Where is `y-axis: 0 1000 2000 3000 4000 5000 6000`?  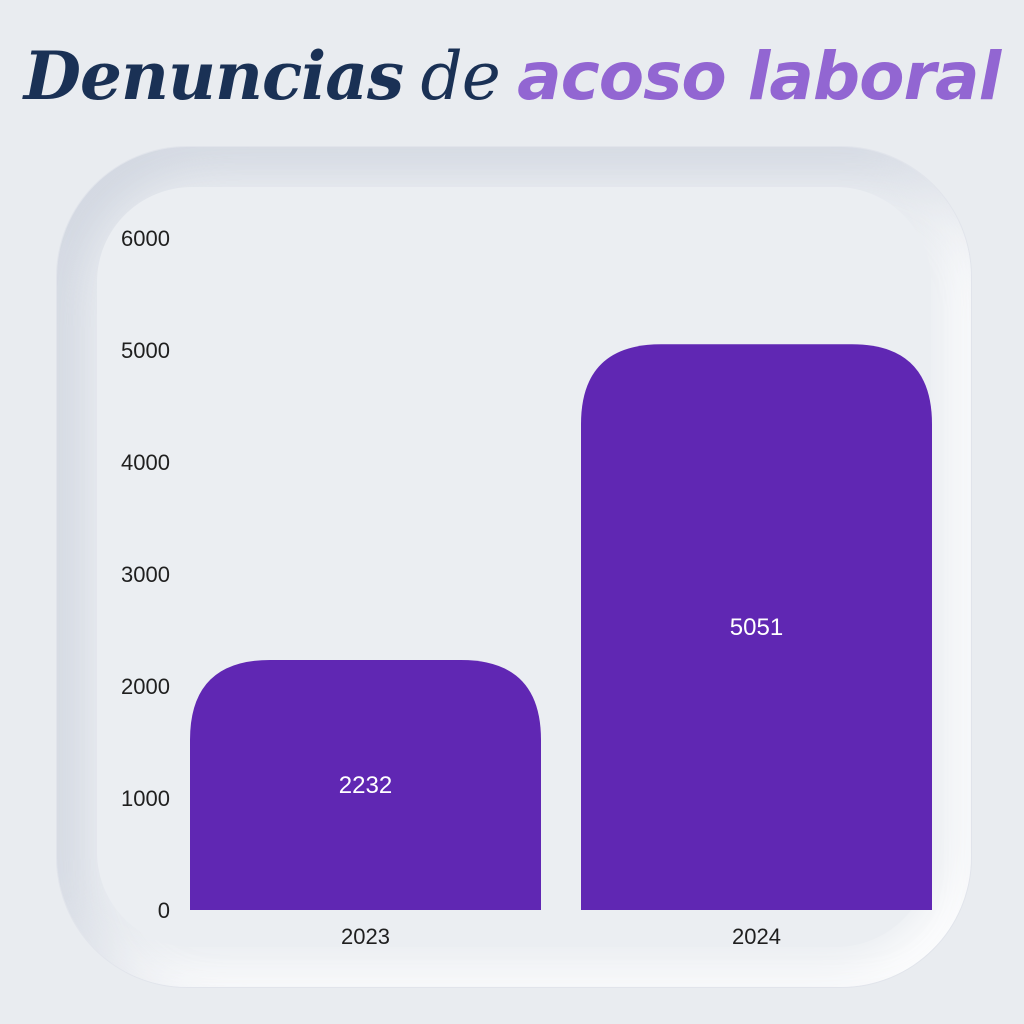
y-axis: 0 1000 2000 3000 4000 5000 6000 is located at coordinates (145, 574).